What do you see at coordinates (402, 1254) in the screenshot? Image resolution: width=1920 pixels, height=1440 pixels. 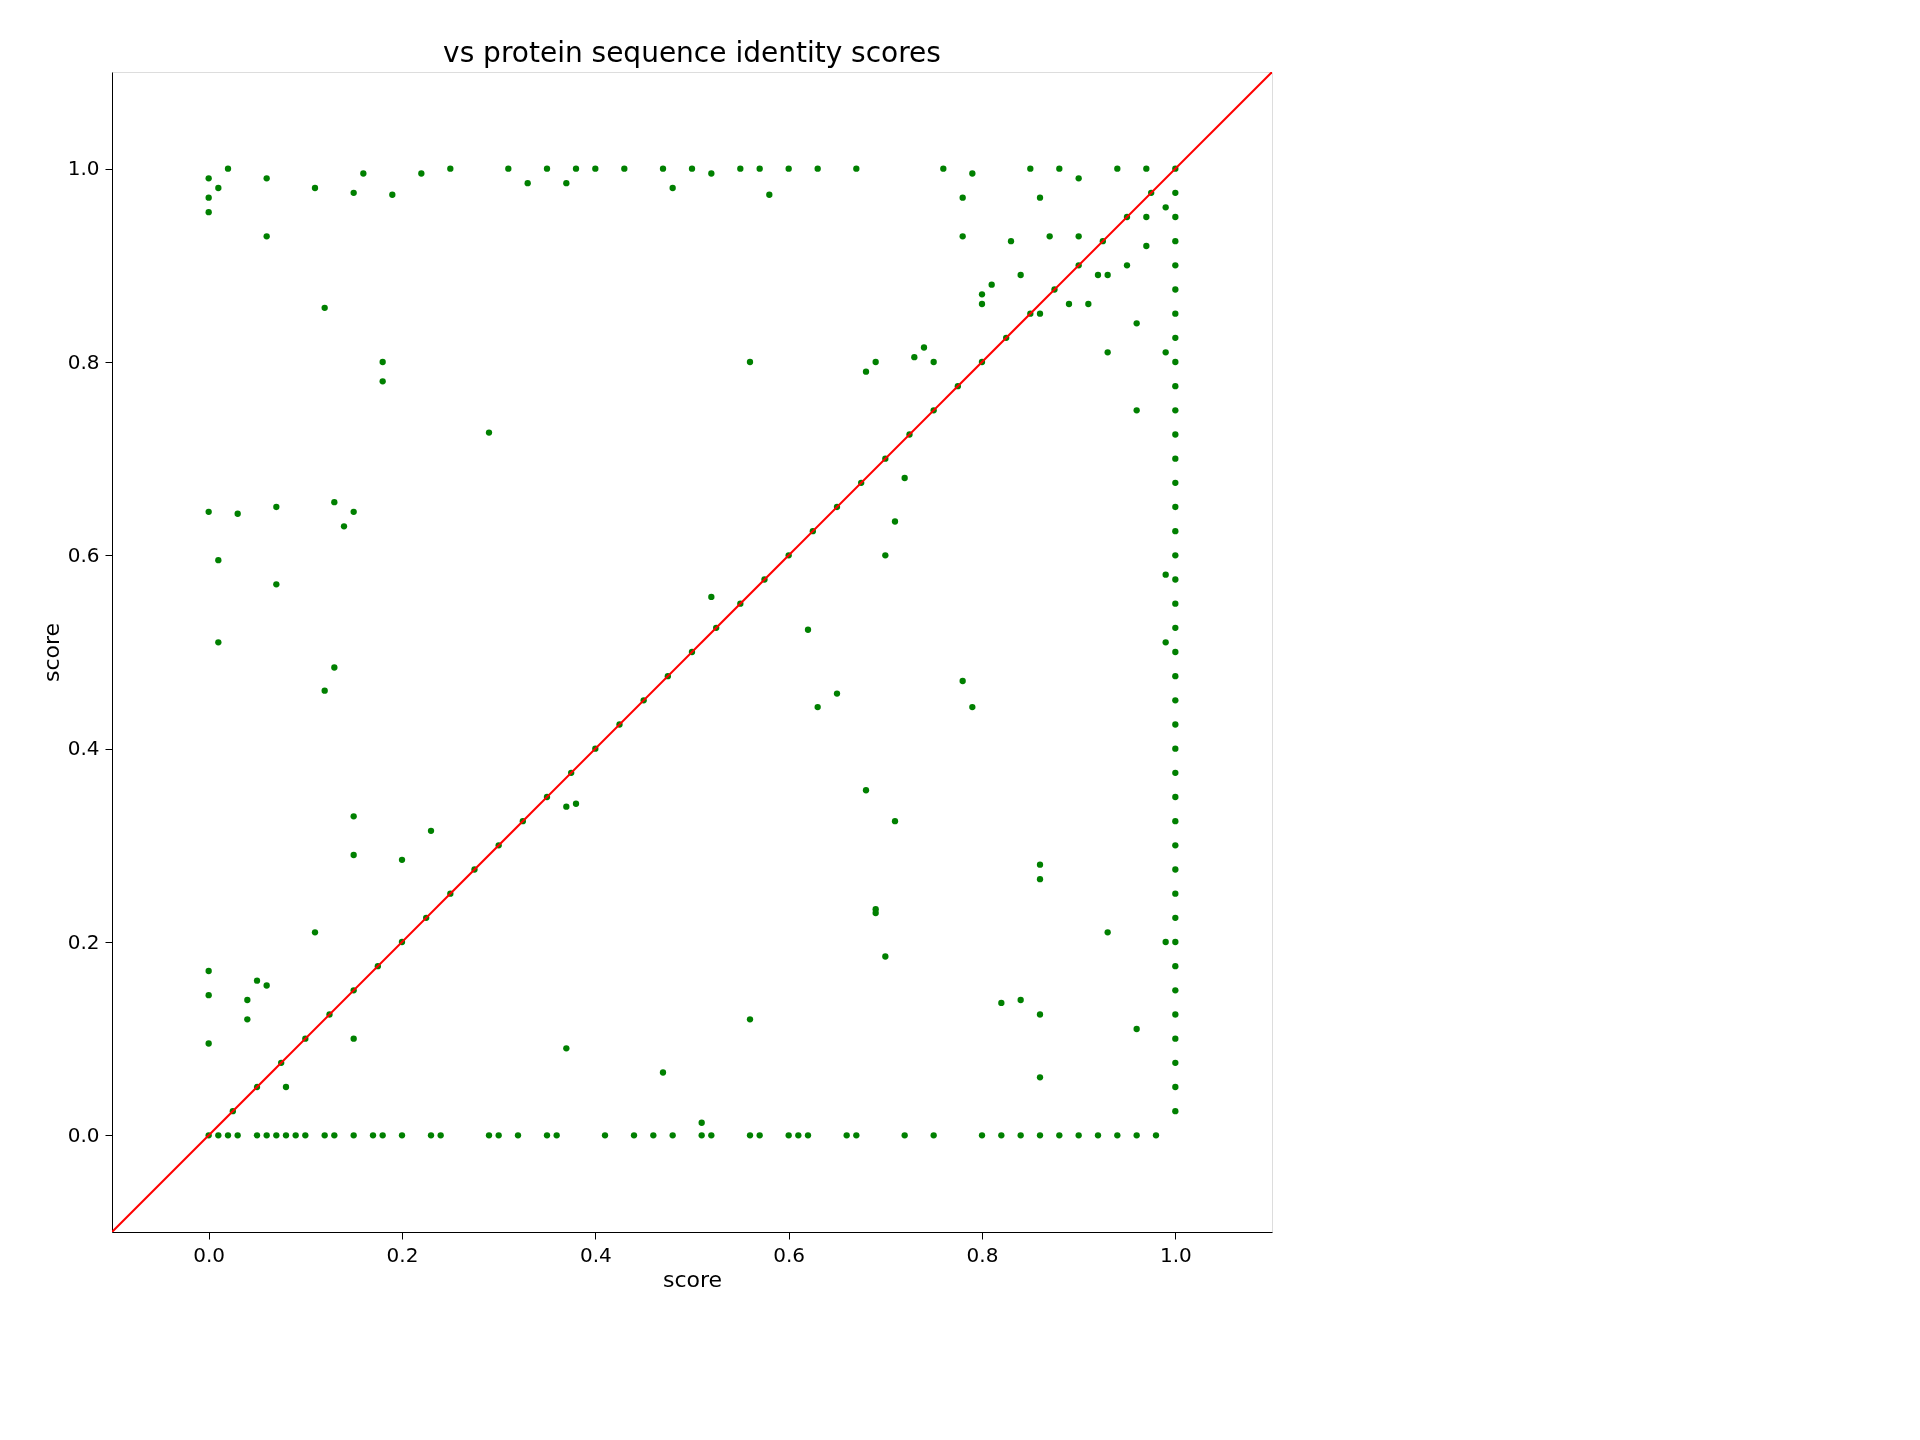 I see `x-tick-label: 0.2` at bounding box center [402, 1254].